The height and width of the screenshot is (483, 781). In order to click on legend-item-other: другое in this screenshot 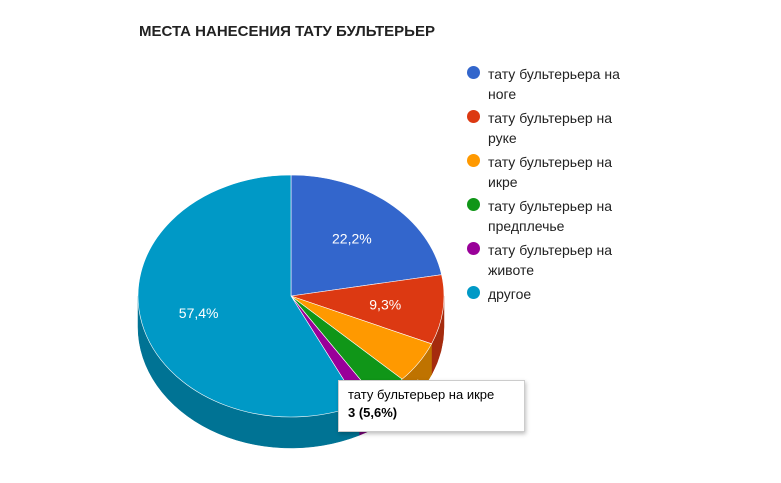, I will do `click(567, 306)`.